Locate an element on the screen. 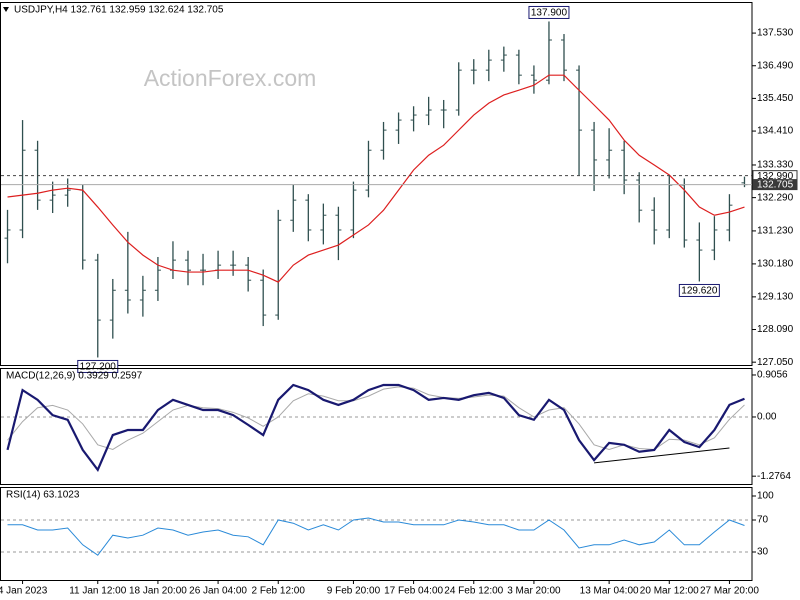 The image size is (800, 600). menu-triangle is located at coordinates (6, 9).